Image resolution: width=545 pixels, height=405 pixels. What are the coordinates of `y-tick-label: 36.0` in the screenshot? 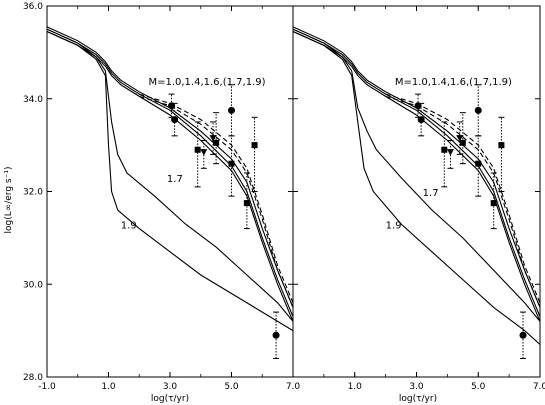 It's located at (33, 7).